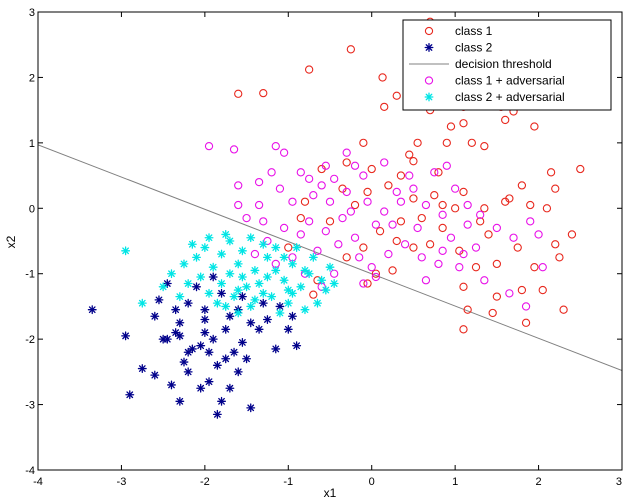 Image resolution: width=624 pixels, height=502 pixels. I want to click on legend-label: class 2 + adversarial, so click(510, 97).